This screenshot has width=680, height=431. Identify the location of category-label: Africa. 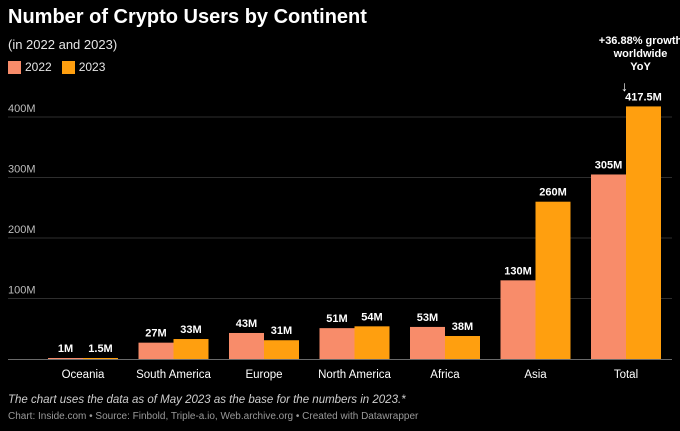
(445, 375).